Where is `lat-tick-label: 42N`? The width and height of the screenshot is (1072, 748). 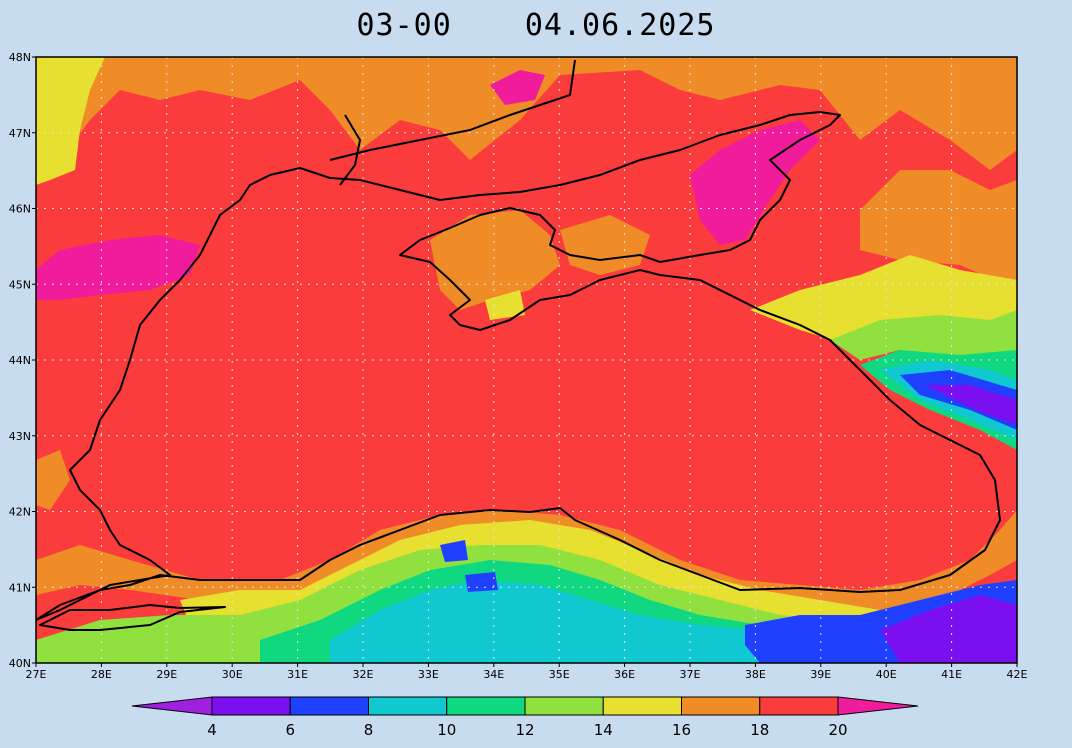 lat-tick-label: 42N is located at coordinates (20, 512).